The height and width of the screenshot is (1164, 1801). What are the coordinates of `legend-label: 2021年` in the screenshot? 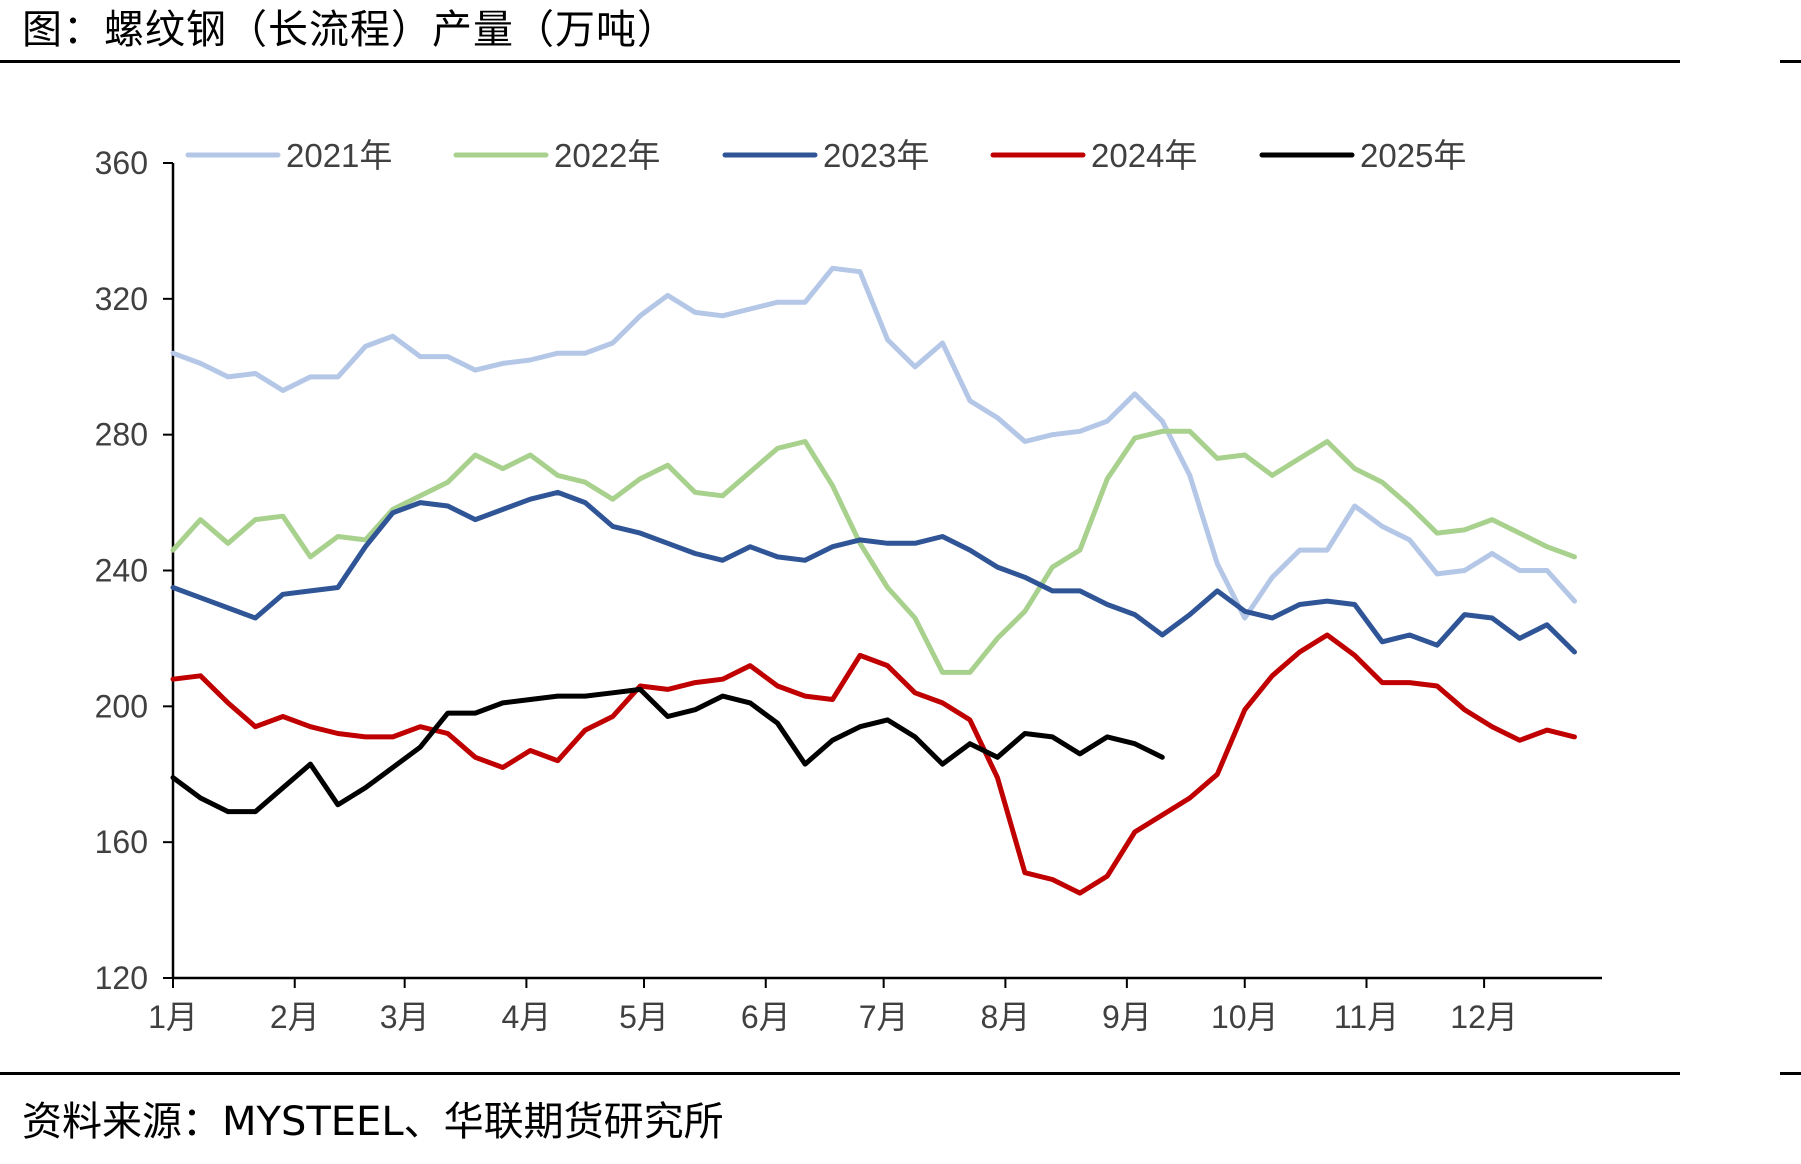 It's located at (339, 155).